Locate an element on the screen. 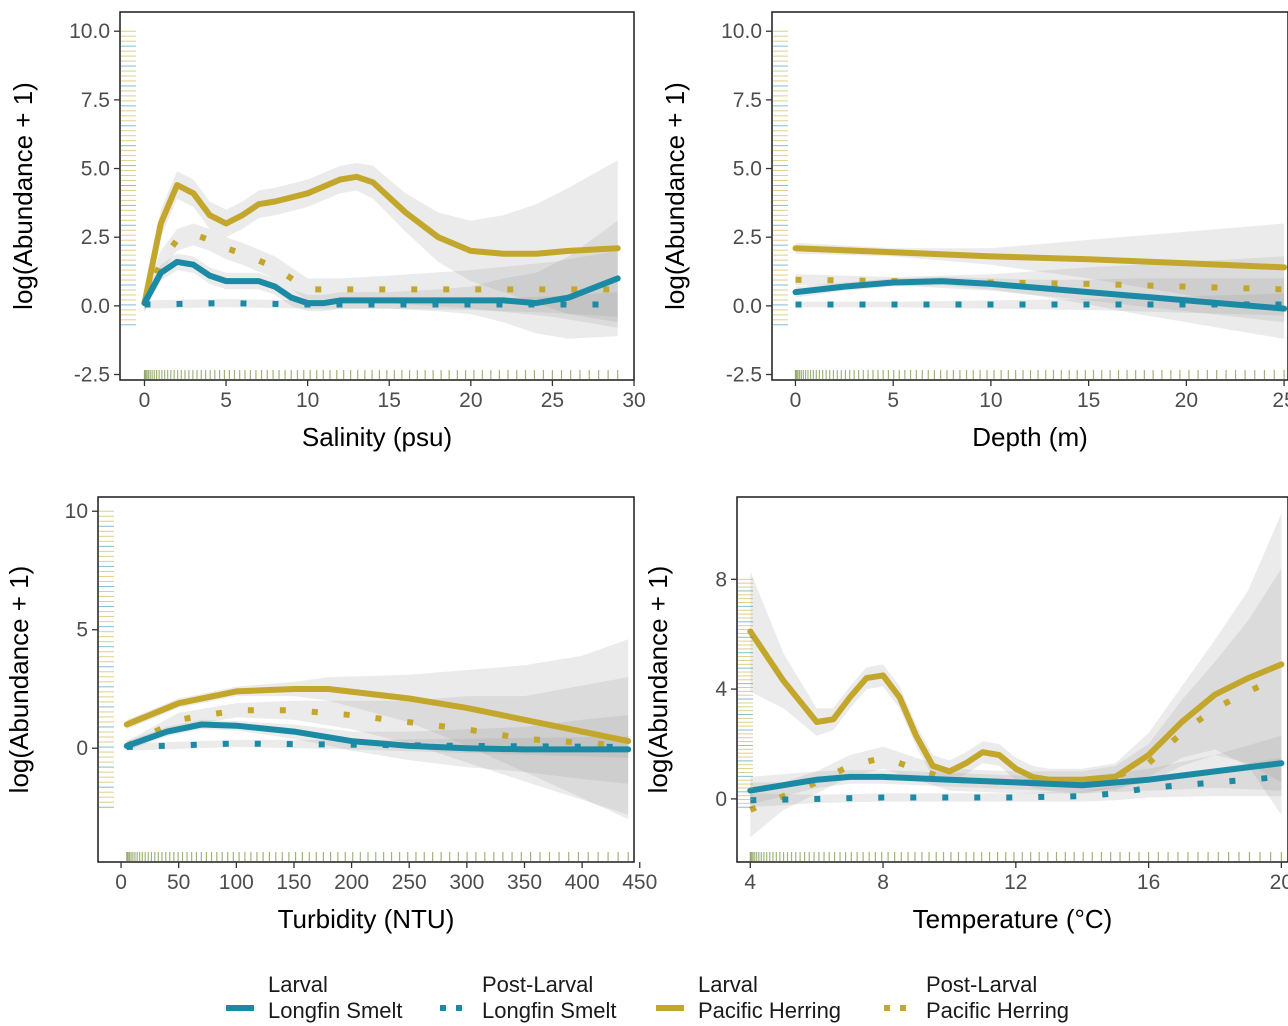 The height and width of the screenshot is (1026, 1288). ribbon-post-larval-longfin-smelt is located at coordinates (377, 747).